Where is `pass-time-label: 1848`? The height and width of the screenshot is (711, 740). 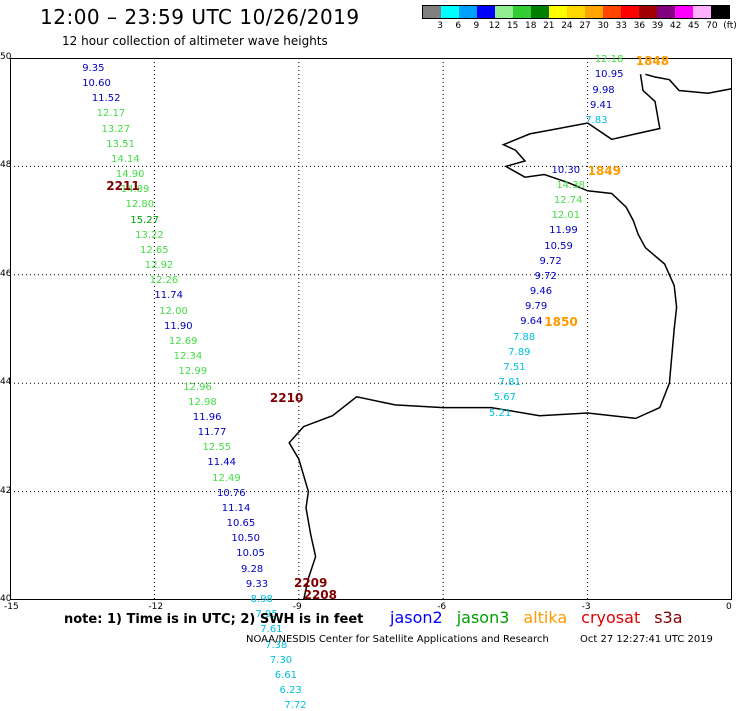
pass-time-label: 1848 is located at coordinates (652, 61).